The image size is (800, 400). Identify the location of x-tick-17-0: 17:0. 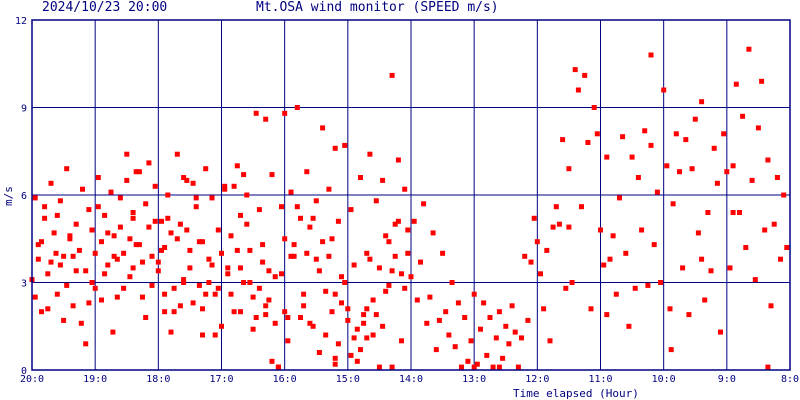
(221, 379).